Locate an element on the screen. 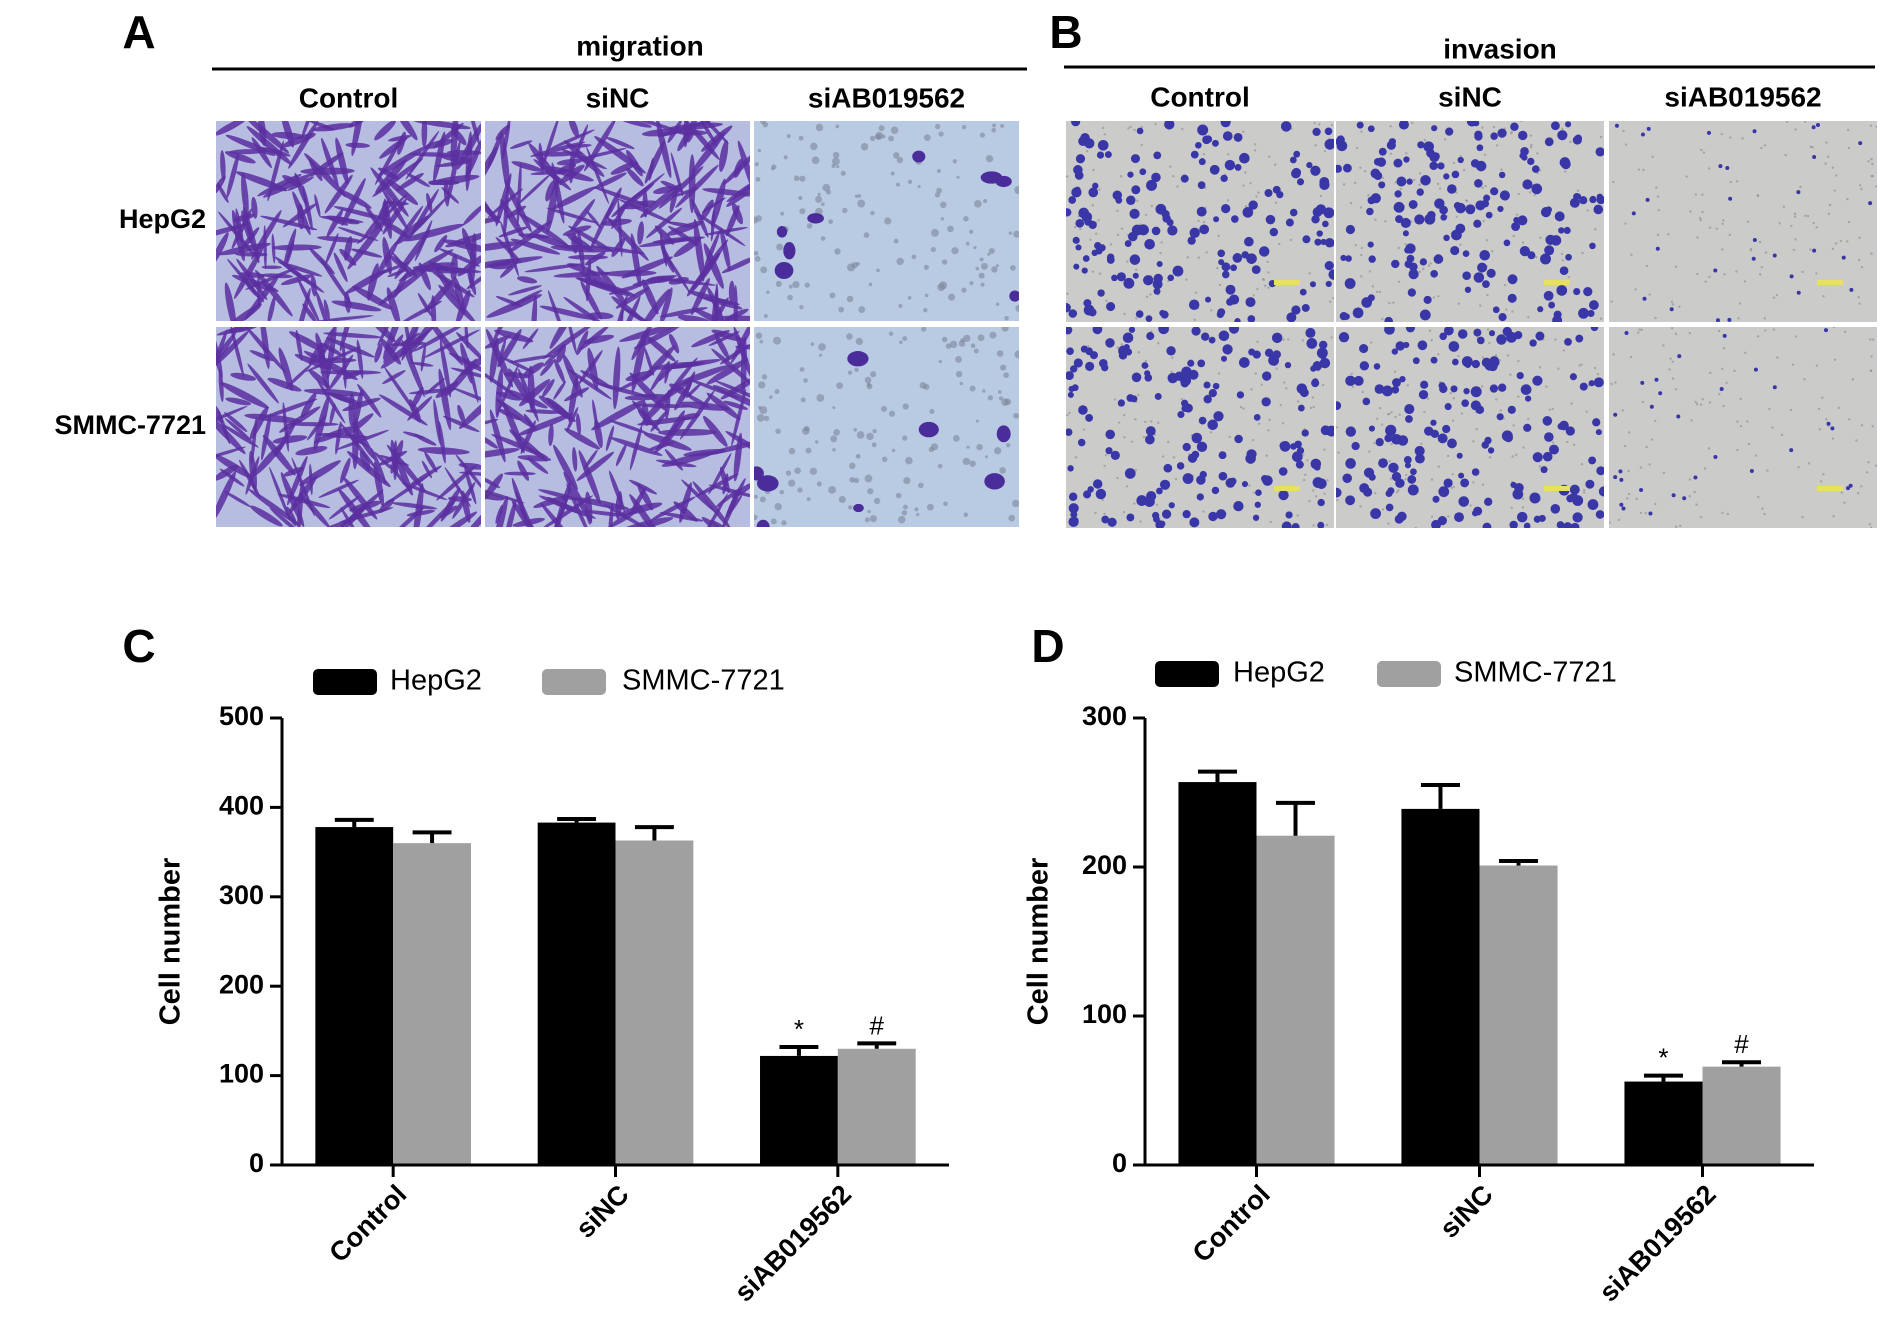 This screenshot has width=1890, height=1341. row-label: SMMC-7721 is located at coordinates (130, 425).